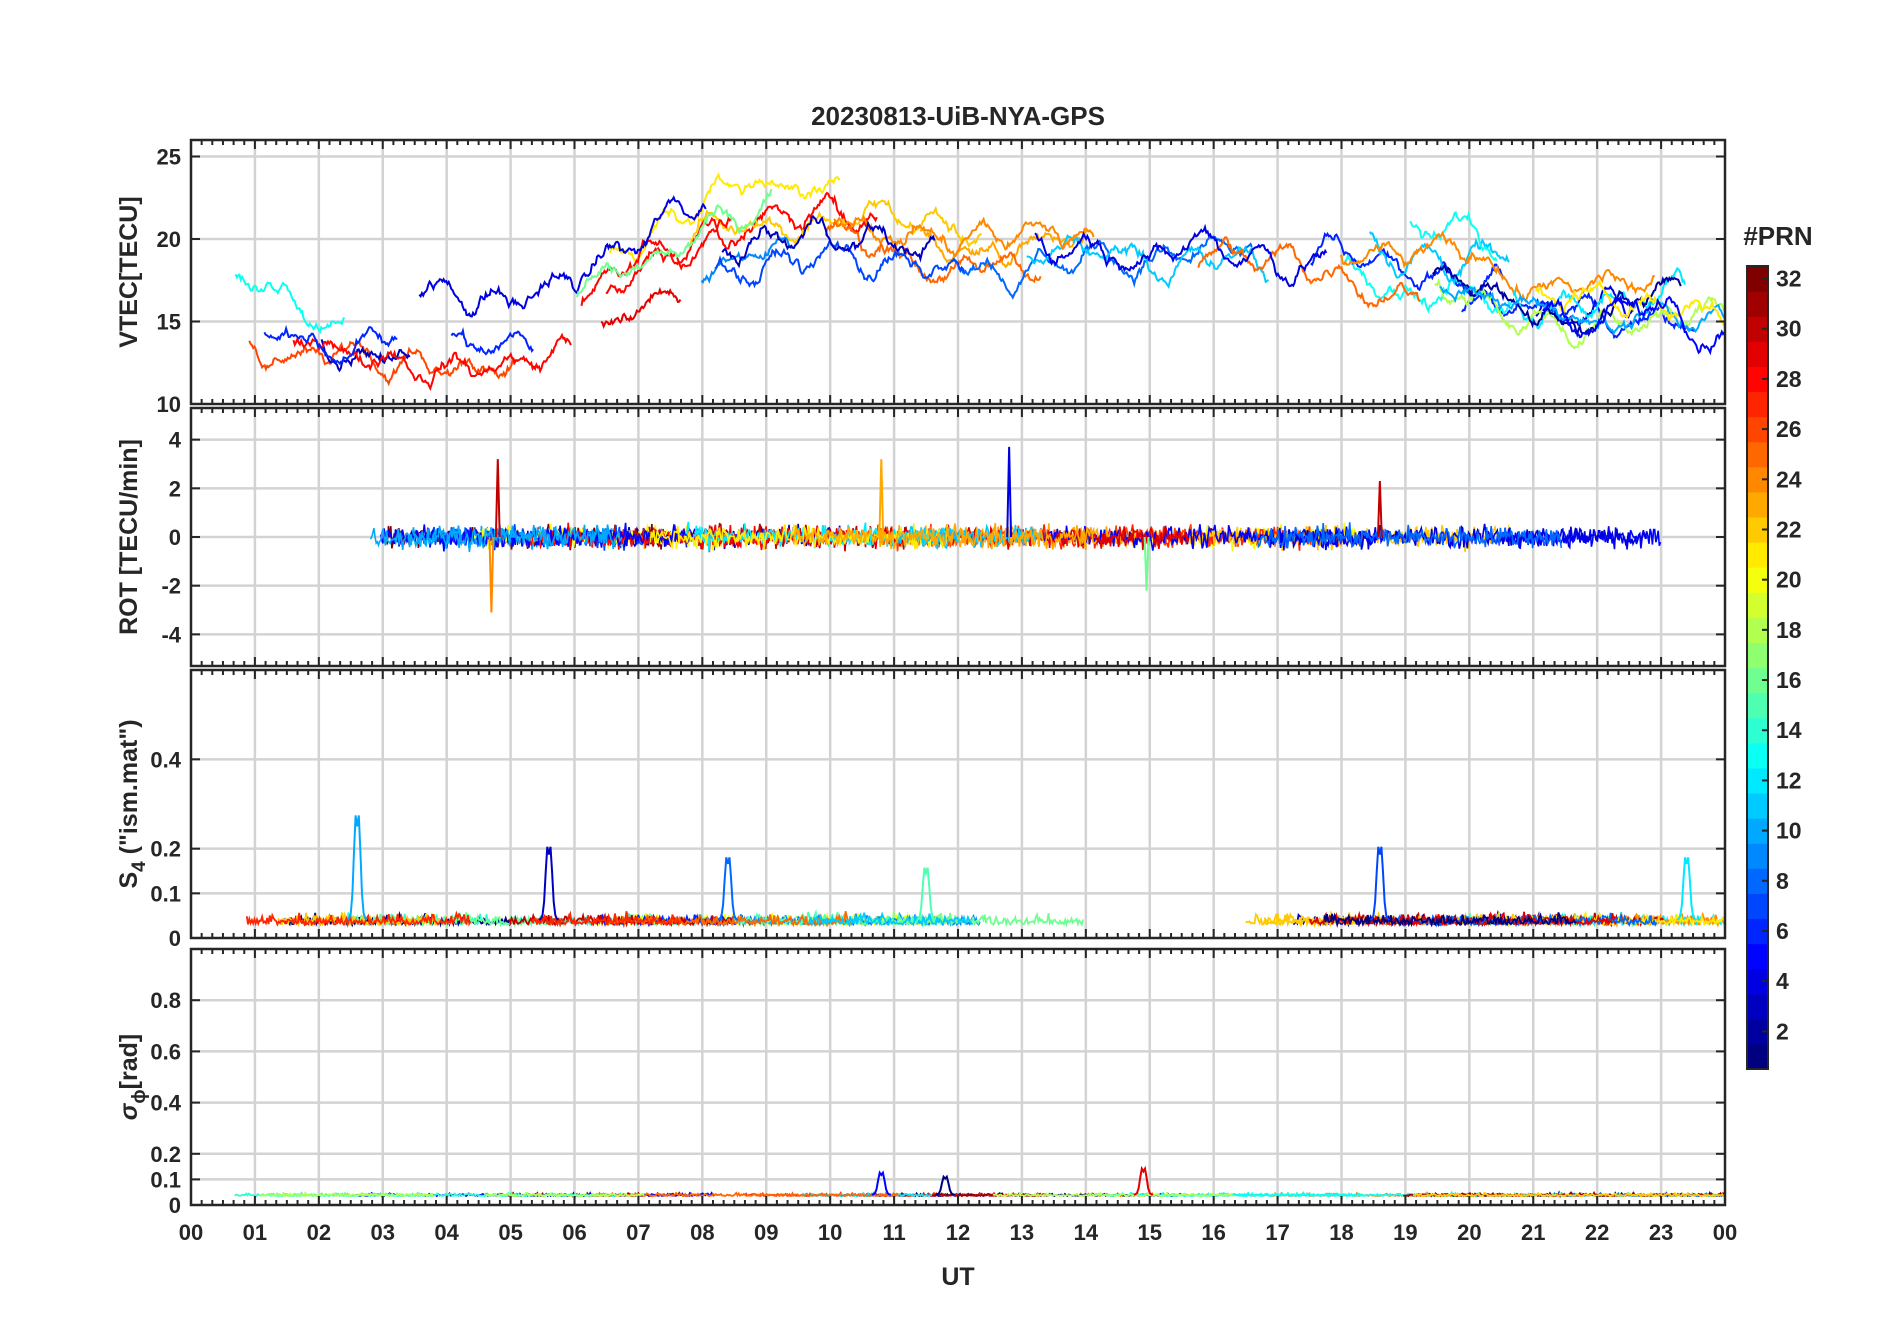  I want to click on y-axis-label-tail: ("ism.mat"), so click(129, 790).